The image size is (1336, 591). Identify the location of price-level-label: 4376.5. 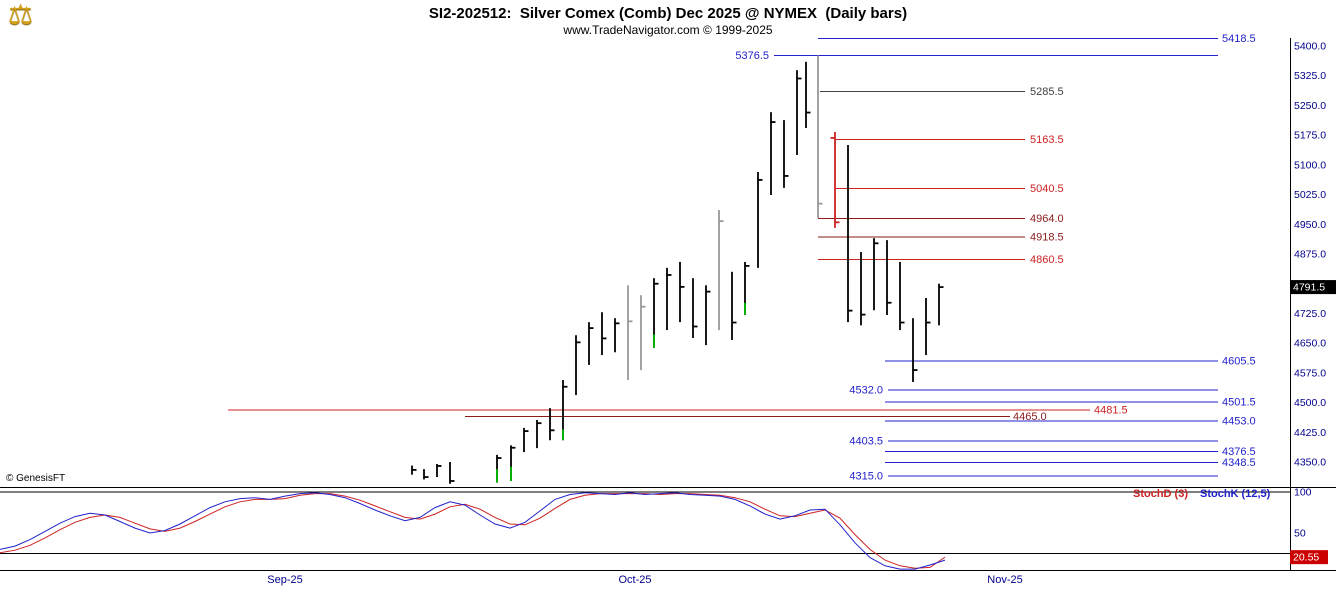
(1239, 452).